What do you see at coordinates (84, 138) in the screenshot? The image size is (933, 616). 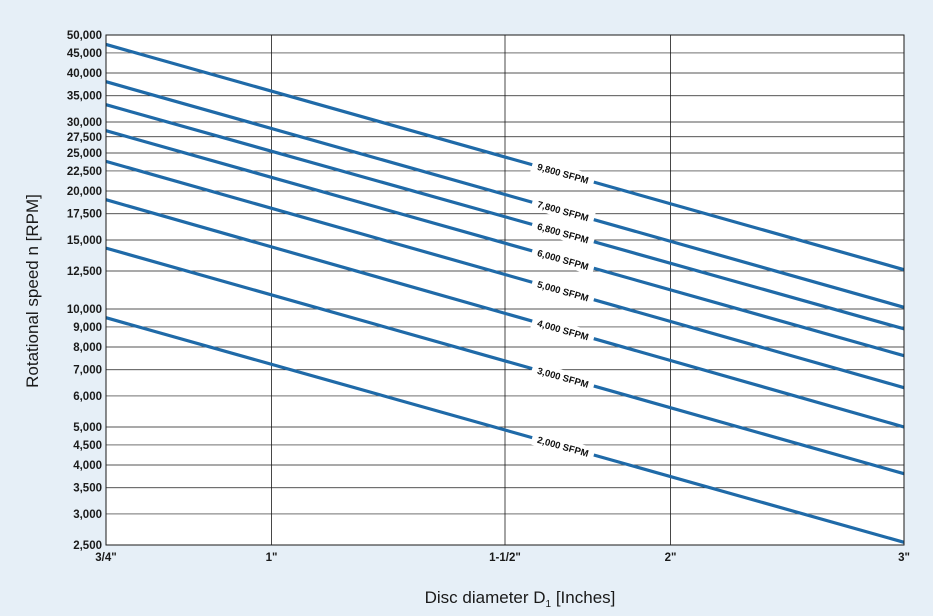 I see `y-tick-label: 27,500` at bounding box center [84, 138].